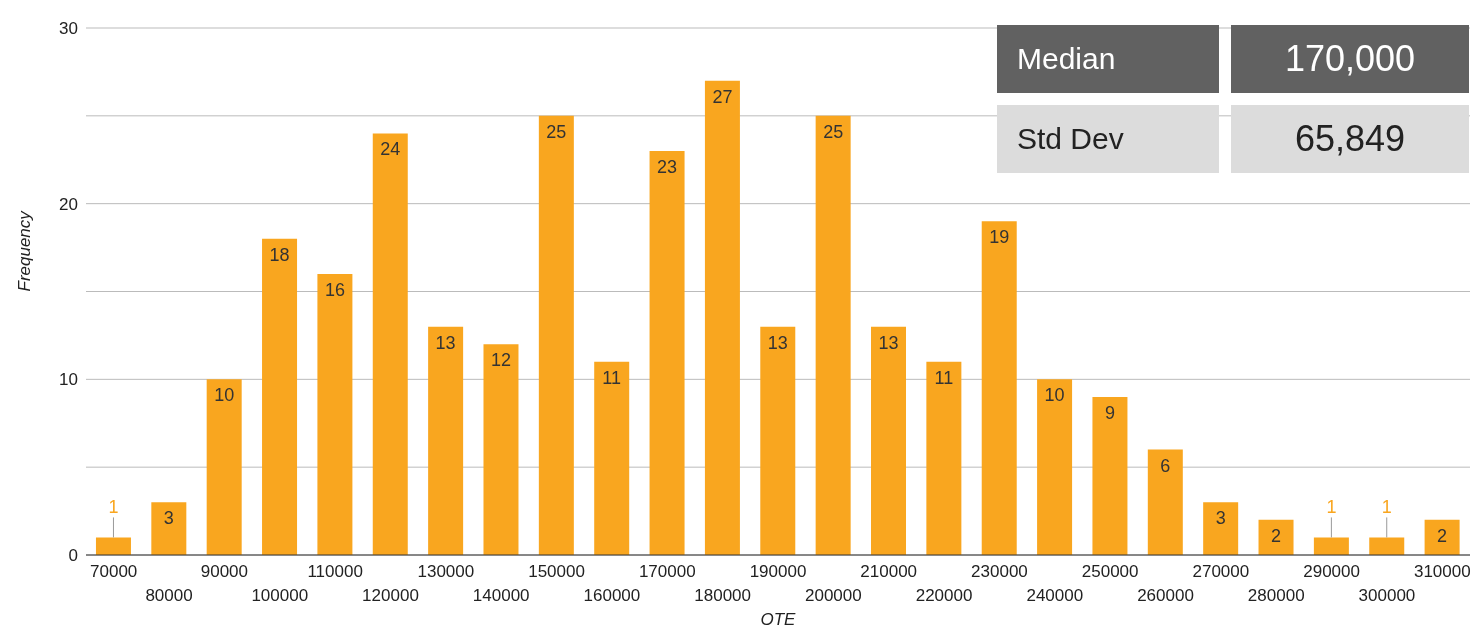 The width and height of the screenshot is (1482, 643). What do you see at coordinates (722, 96) in the screenshot?
I see `data-label: 27` at bounding box center [722, 96].